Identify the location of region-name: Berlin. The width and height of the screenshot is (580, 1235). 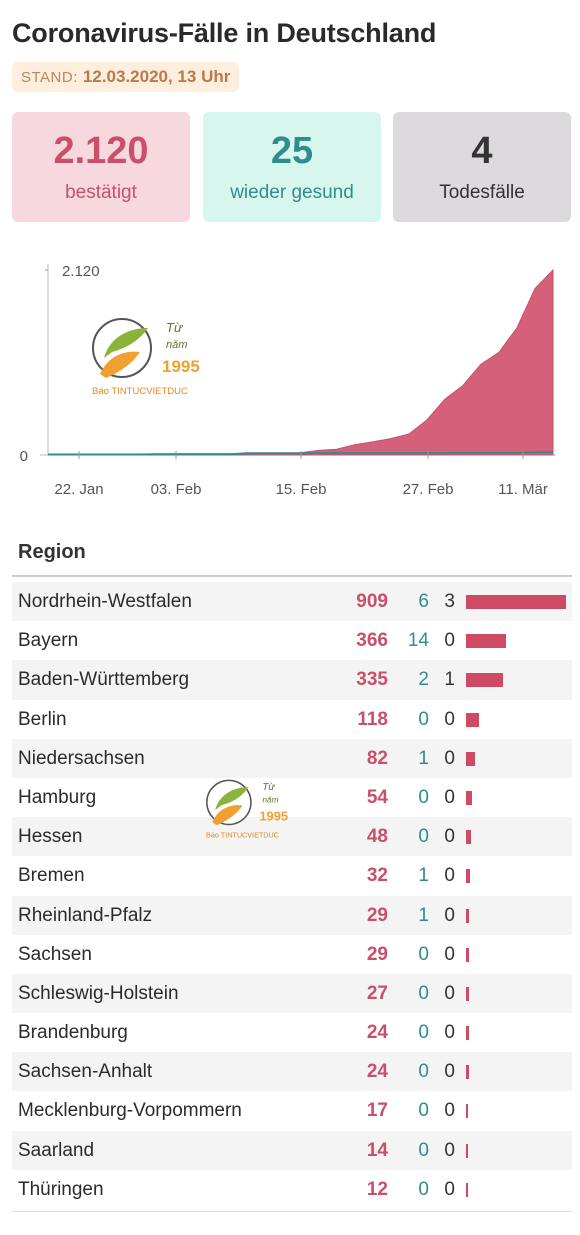
(42, 719).